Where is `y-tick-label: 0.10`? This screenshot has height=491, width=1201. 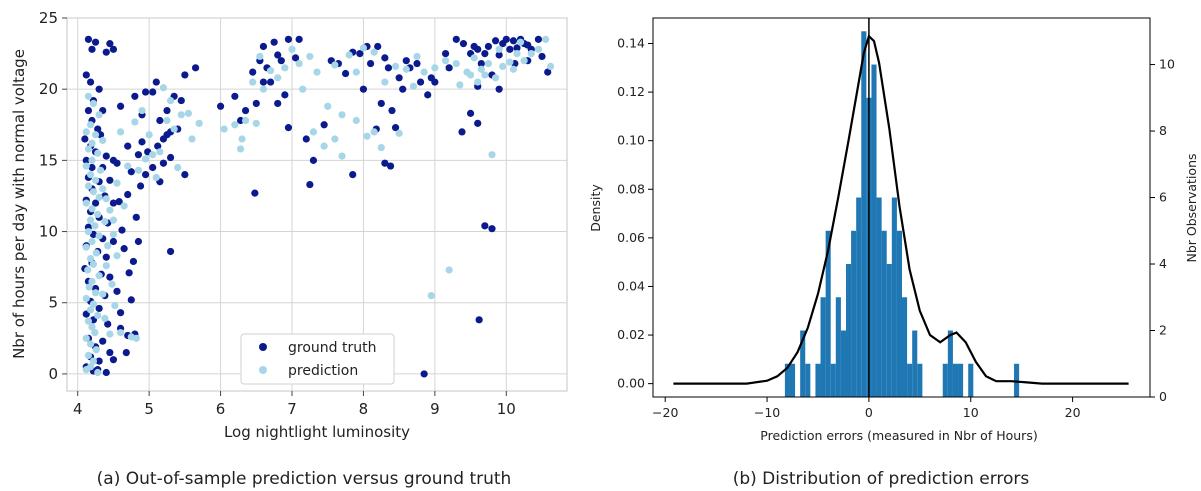
y-tick-label: 0.10 is located at coordinates (631, 140).